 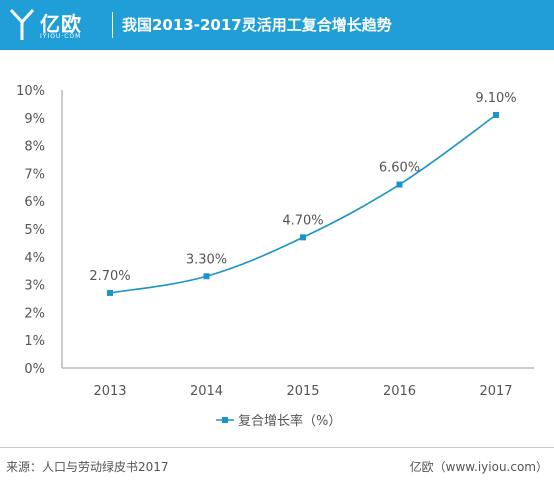 What do you see at coordinates (34, 147) in the screenshot?
I see `y-tick-label: 8%` at bounding box center [34, 147].